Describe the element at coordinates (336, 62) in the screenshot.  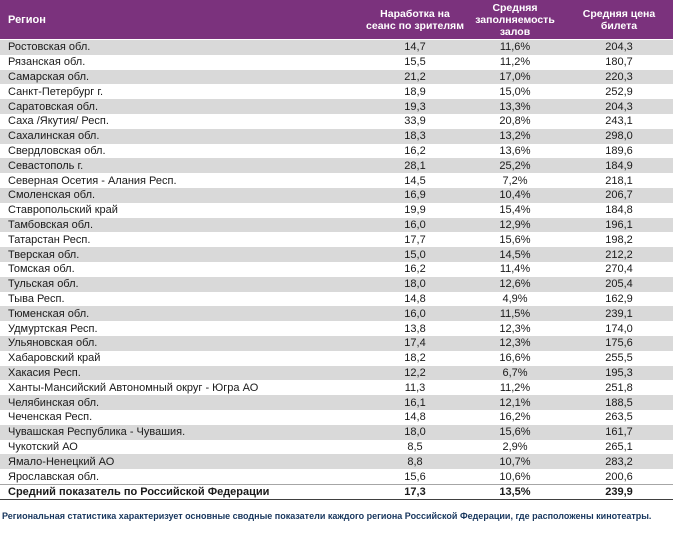
I see `table-row: Рязанская обл. 15,5 11,2% 180,7` at that location.